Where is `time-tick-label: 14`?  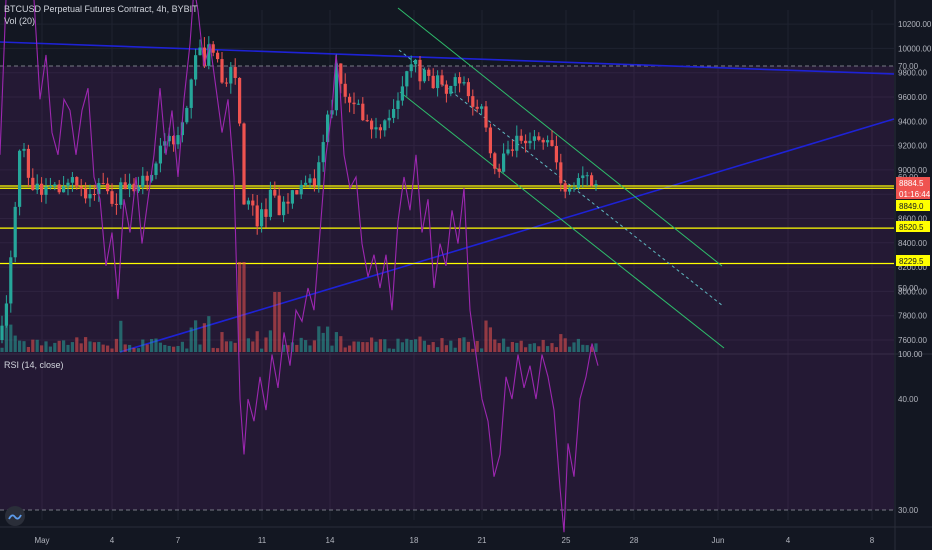 time-tick-label: 14 is located at coordinates (330, 540).